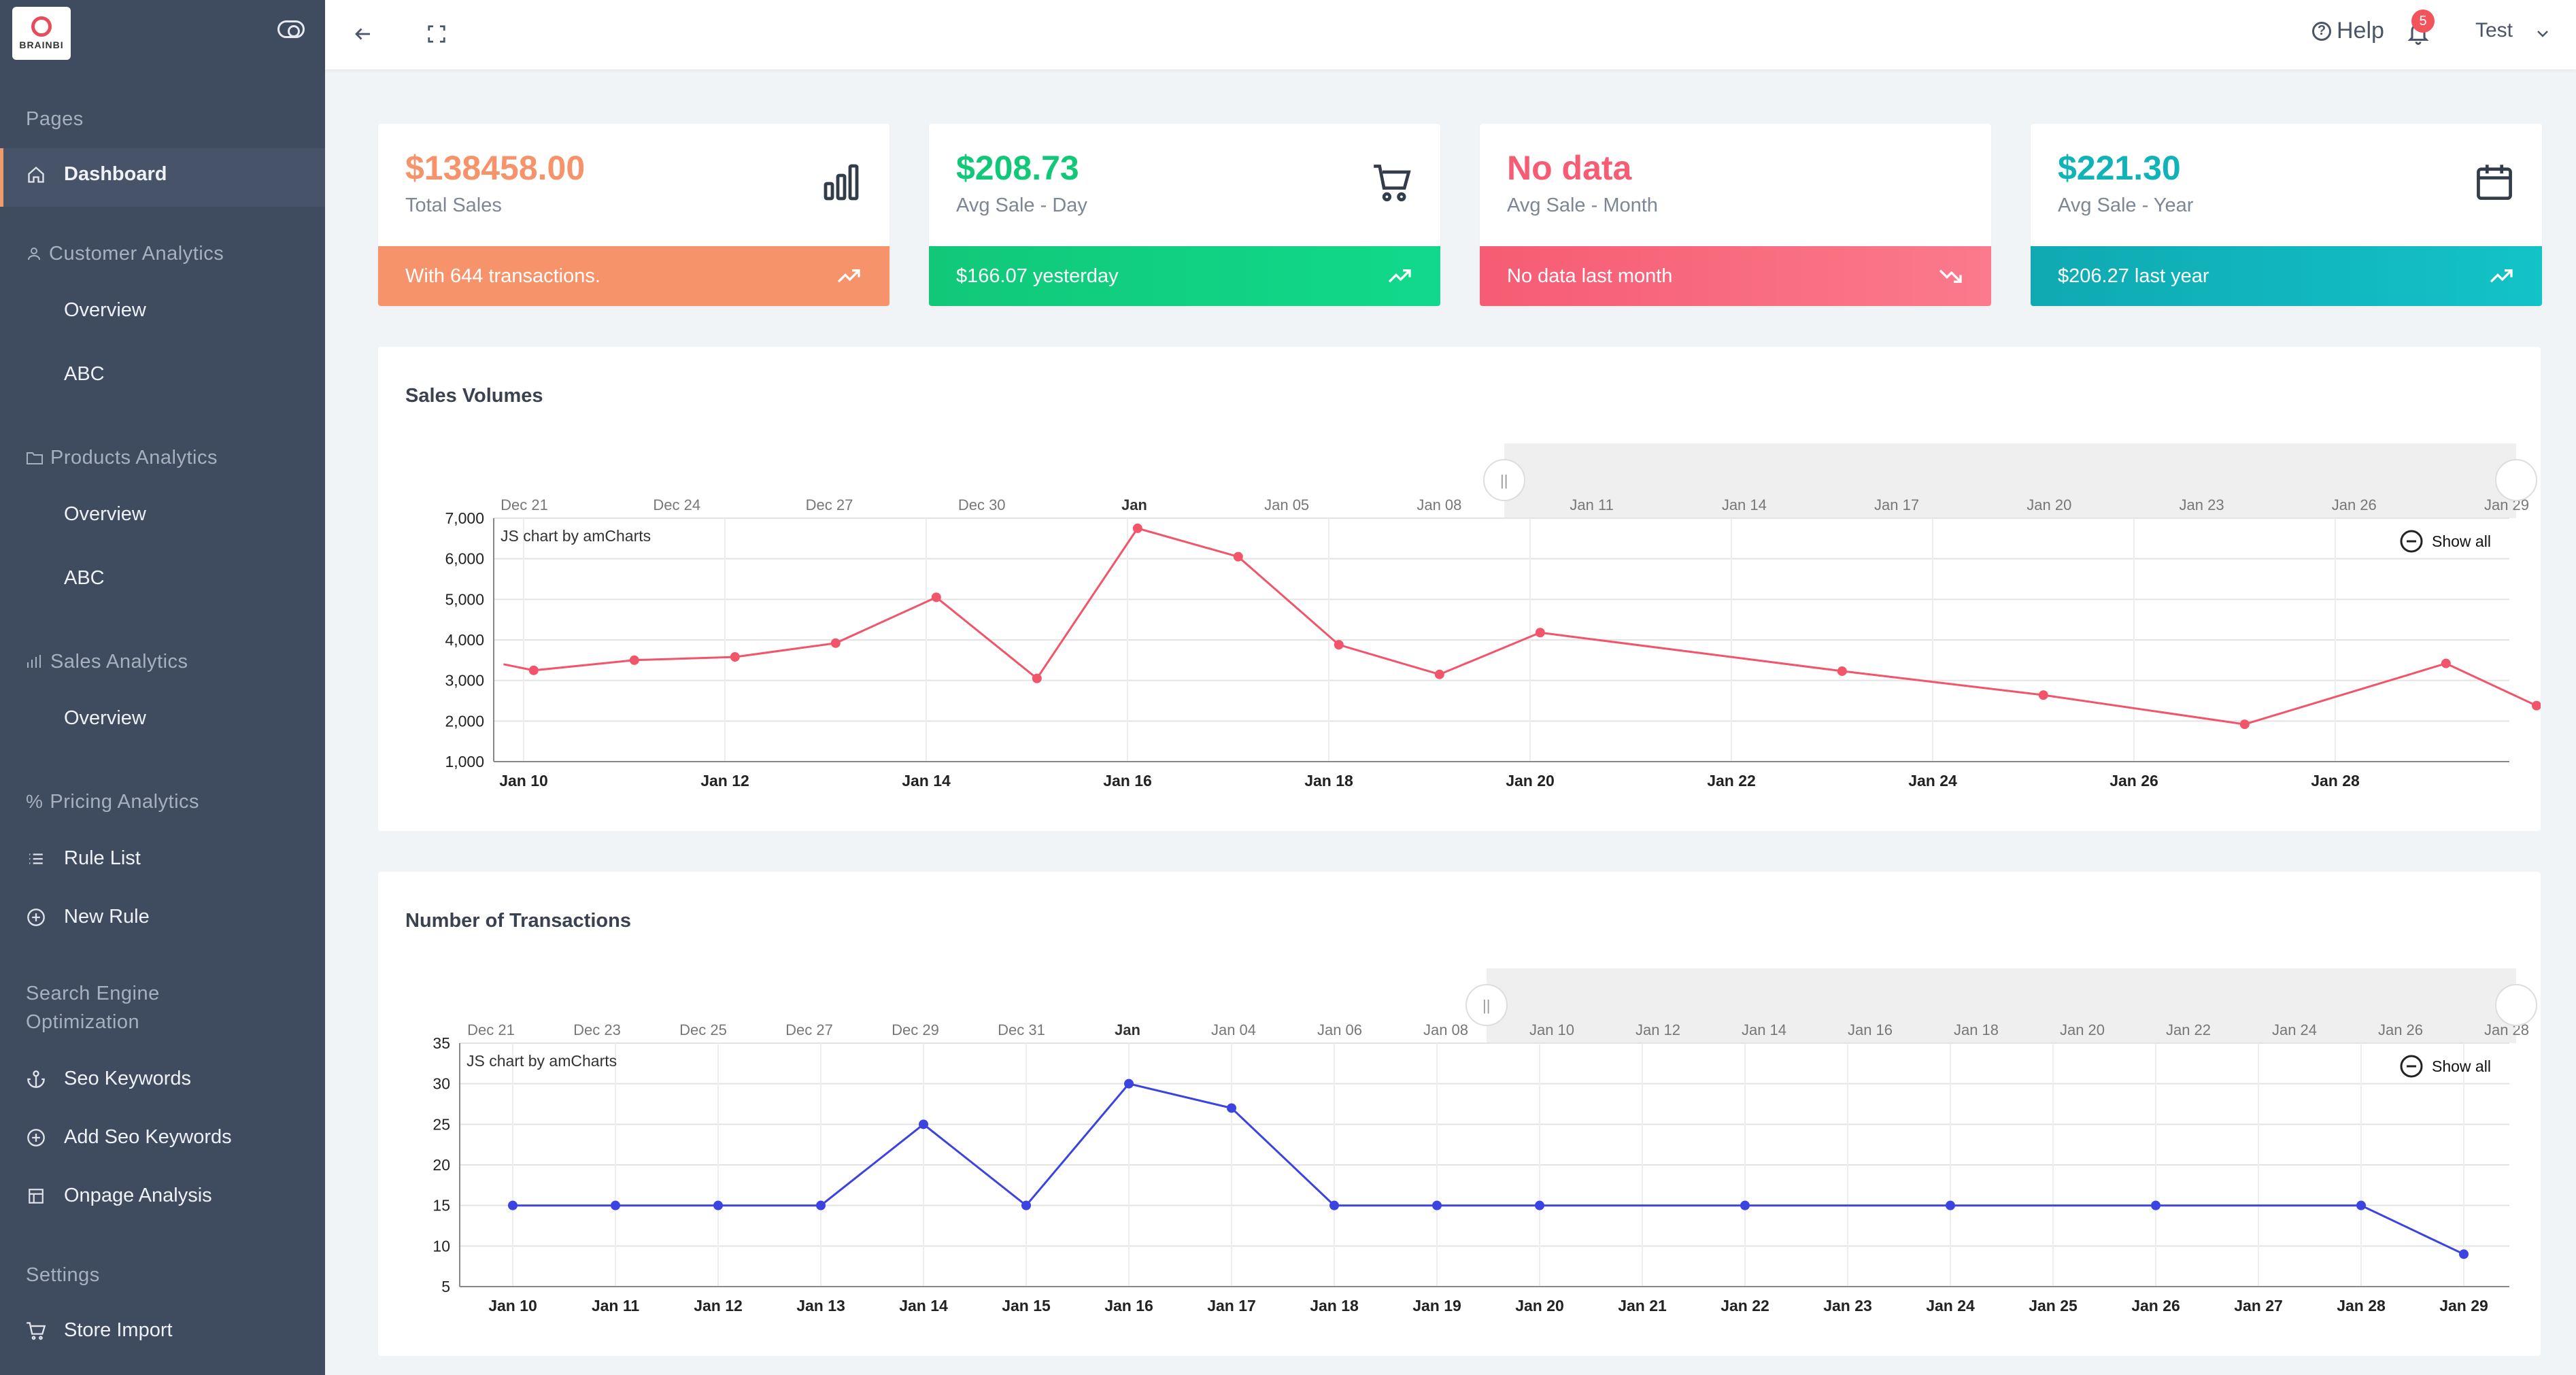  I want to click on sidebar-item-onpage-analysis: Onpage Analysis, so click(119, 1196).